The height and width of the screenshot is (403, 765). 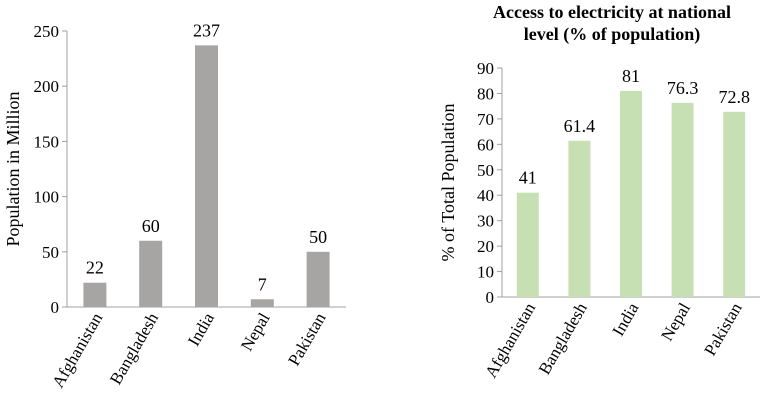 What do you see at coordinates (47, 197) in the screenshot?
I see `y-tick-label: 100` at bounding box center [47, 197].